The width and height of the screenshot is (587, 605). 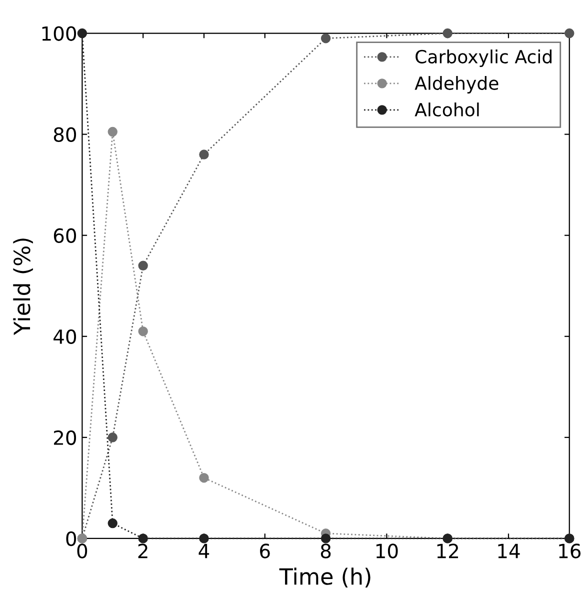 I want to click on legend-label: Alcohol, so click(x=446, y=109).